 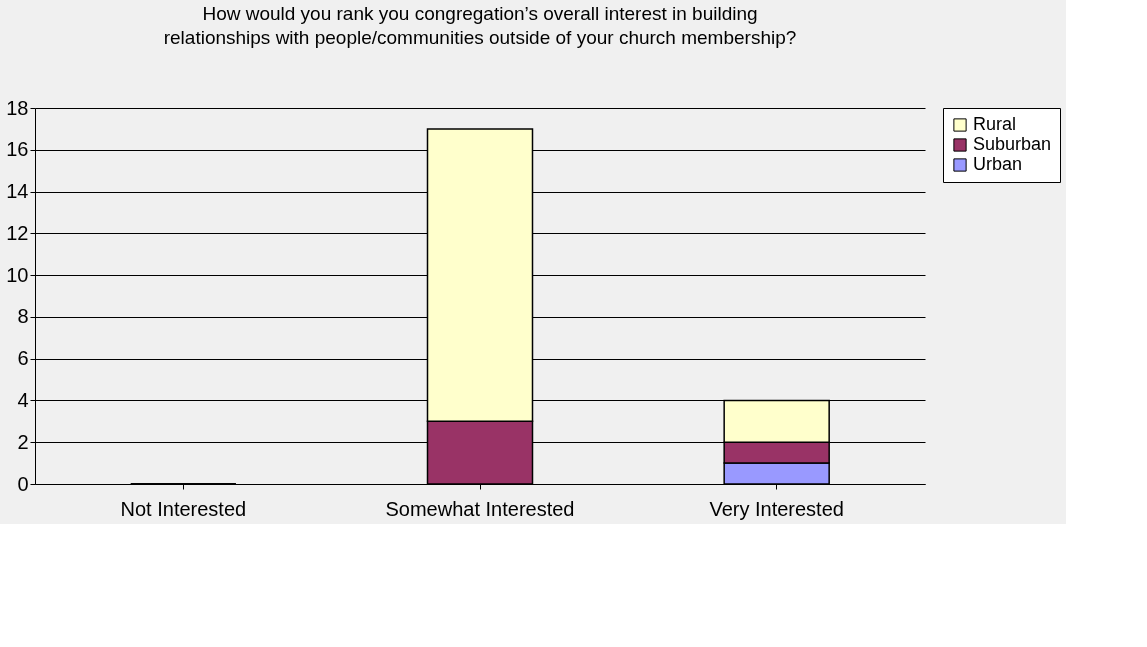 I want to click on legend-label: Suburban, so click(x=1012, y=144).